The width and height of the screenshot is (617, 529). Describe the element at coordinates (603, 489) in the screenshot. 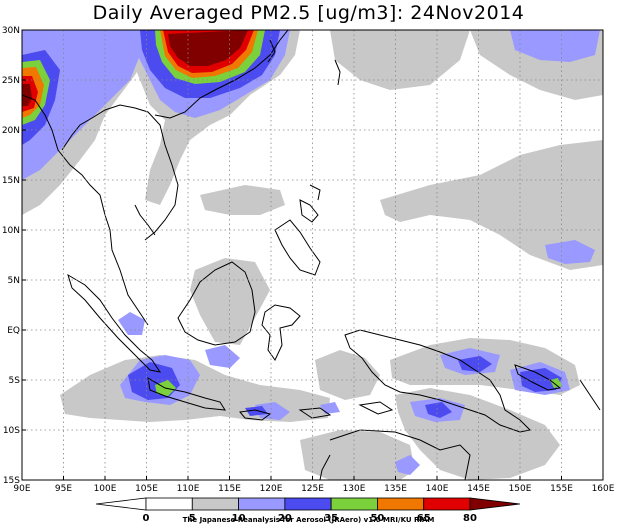

I see `lon-tick-label: 160E` at that location.